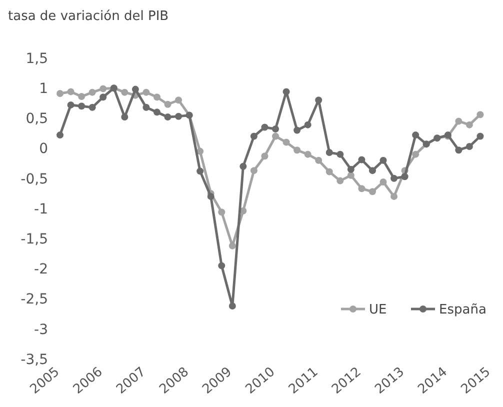  I want to click on legend-label: UE, so click(378, 310).